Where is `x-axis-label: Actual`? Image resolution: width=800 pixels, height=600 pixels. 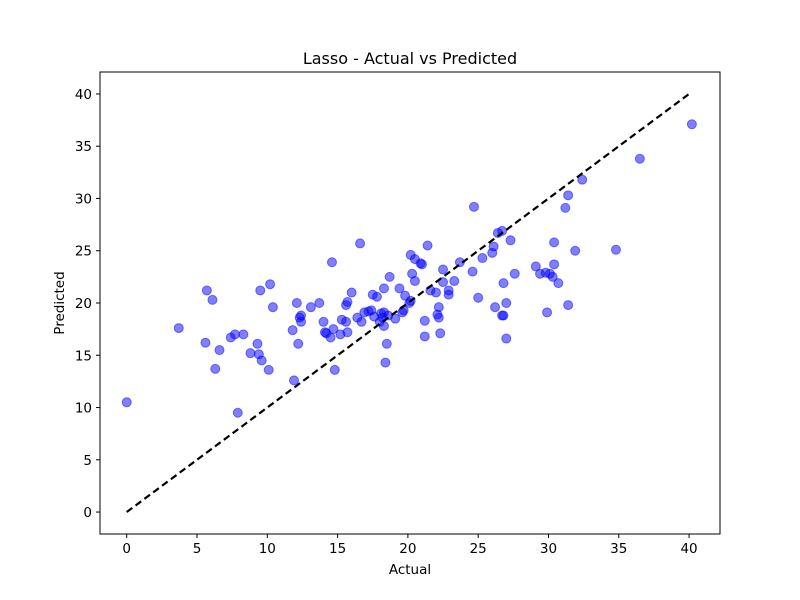
x-axis-label: Actual is located at coordinates (410, 570).